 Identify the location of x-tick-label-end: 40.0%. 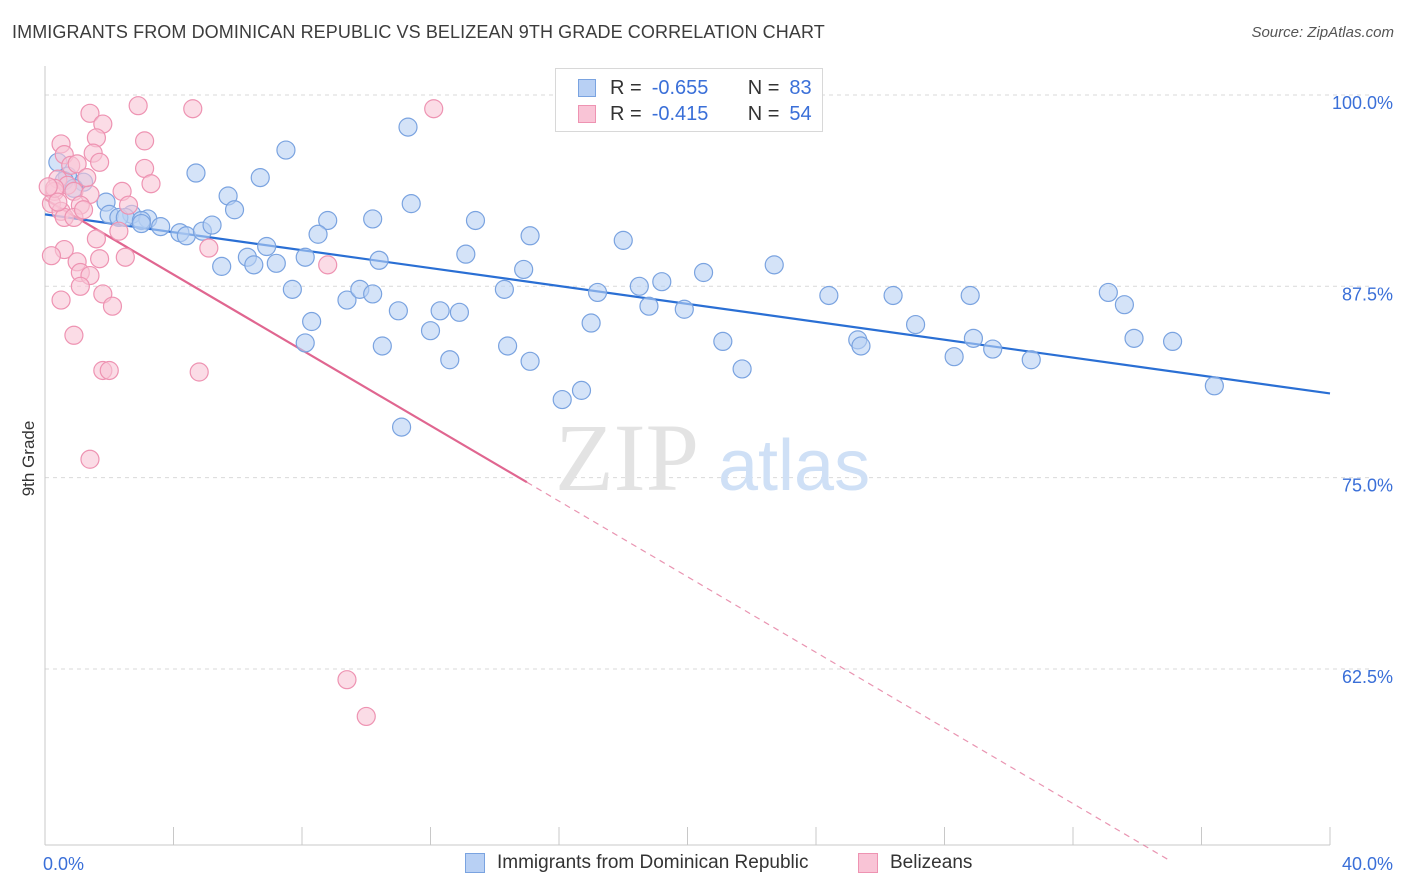
(1367, 864).